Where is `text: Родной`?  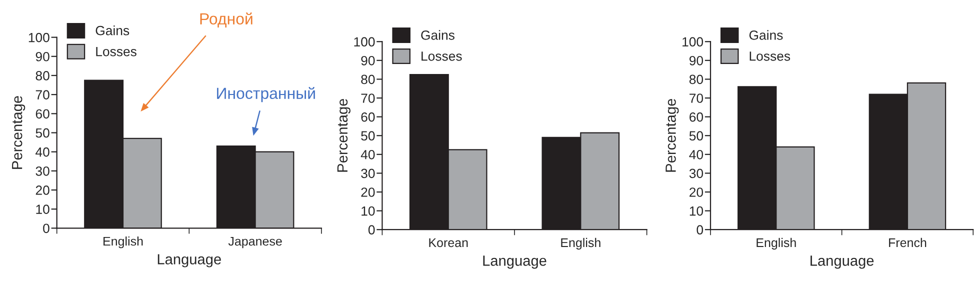 text: Родной is located at coordinates (226, 20).